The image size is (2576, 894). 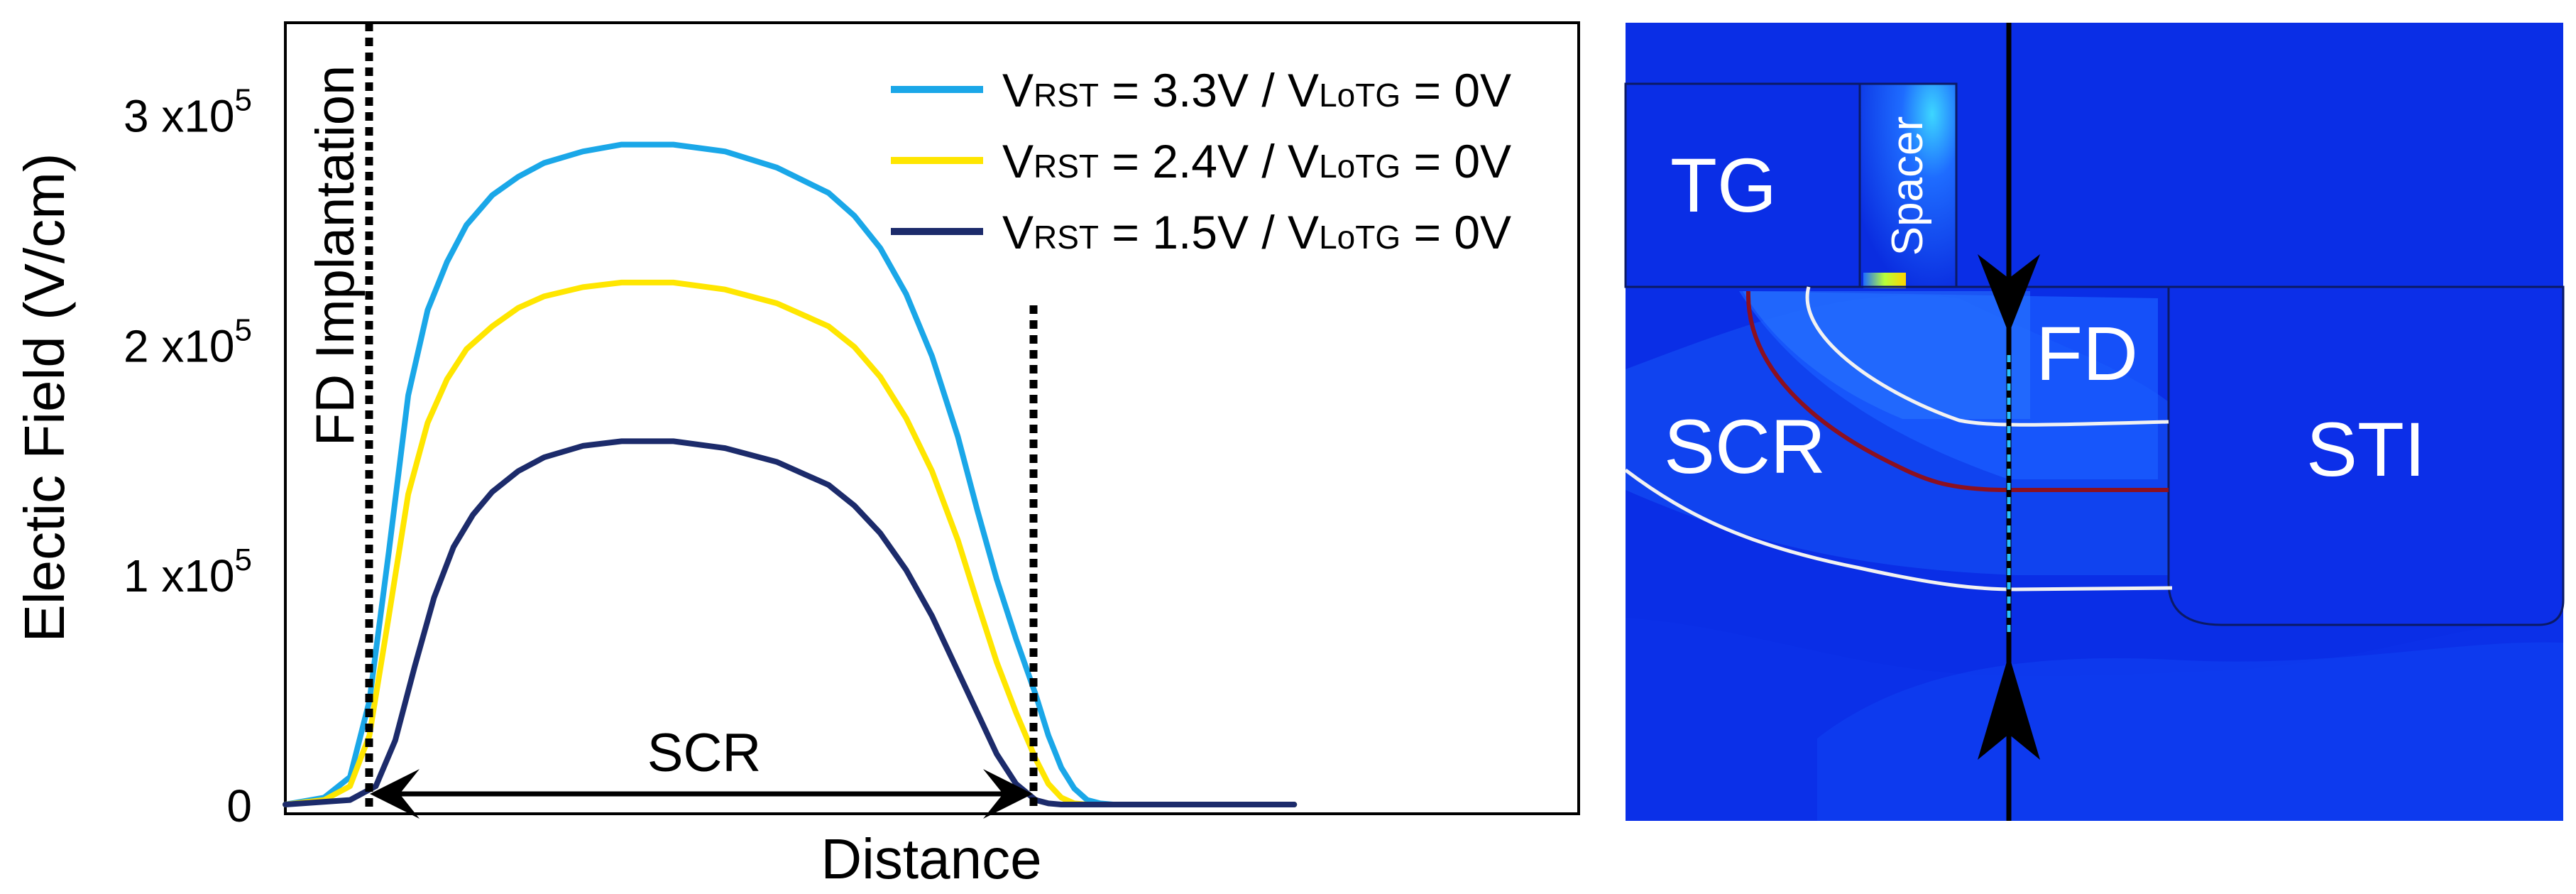 What do you see at coordinates (1209, 232) in the screenshot?
I see `legend-text-part: = 1.5V / V` at bounding box center [1209, 232].